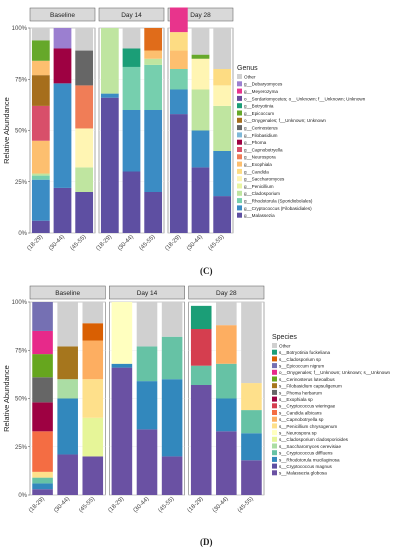 The image size is (415, 550). Describe the element at coordinates (22, 496) in the screenshot. I see `y-tick-label: 0%` at that location.